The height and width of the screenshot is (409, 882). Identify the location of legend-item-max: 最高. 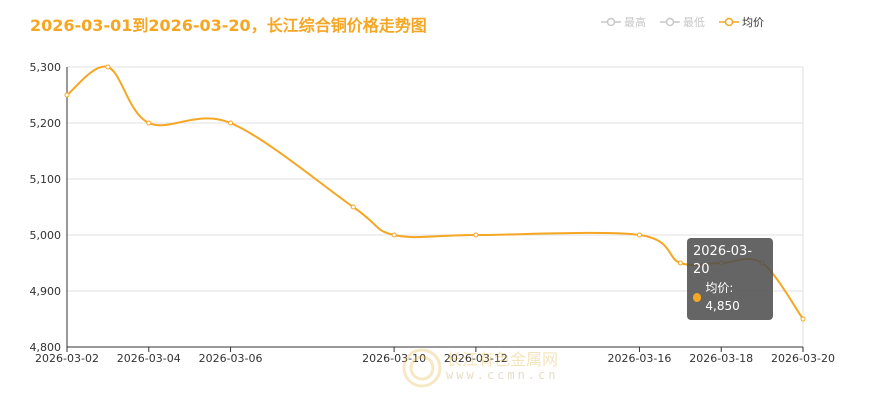
(623, 22).